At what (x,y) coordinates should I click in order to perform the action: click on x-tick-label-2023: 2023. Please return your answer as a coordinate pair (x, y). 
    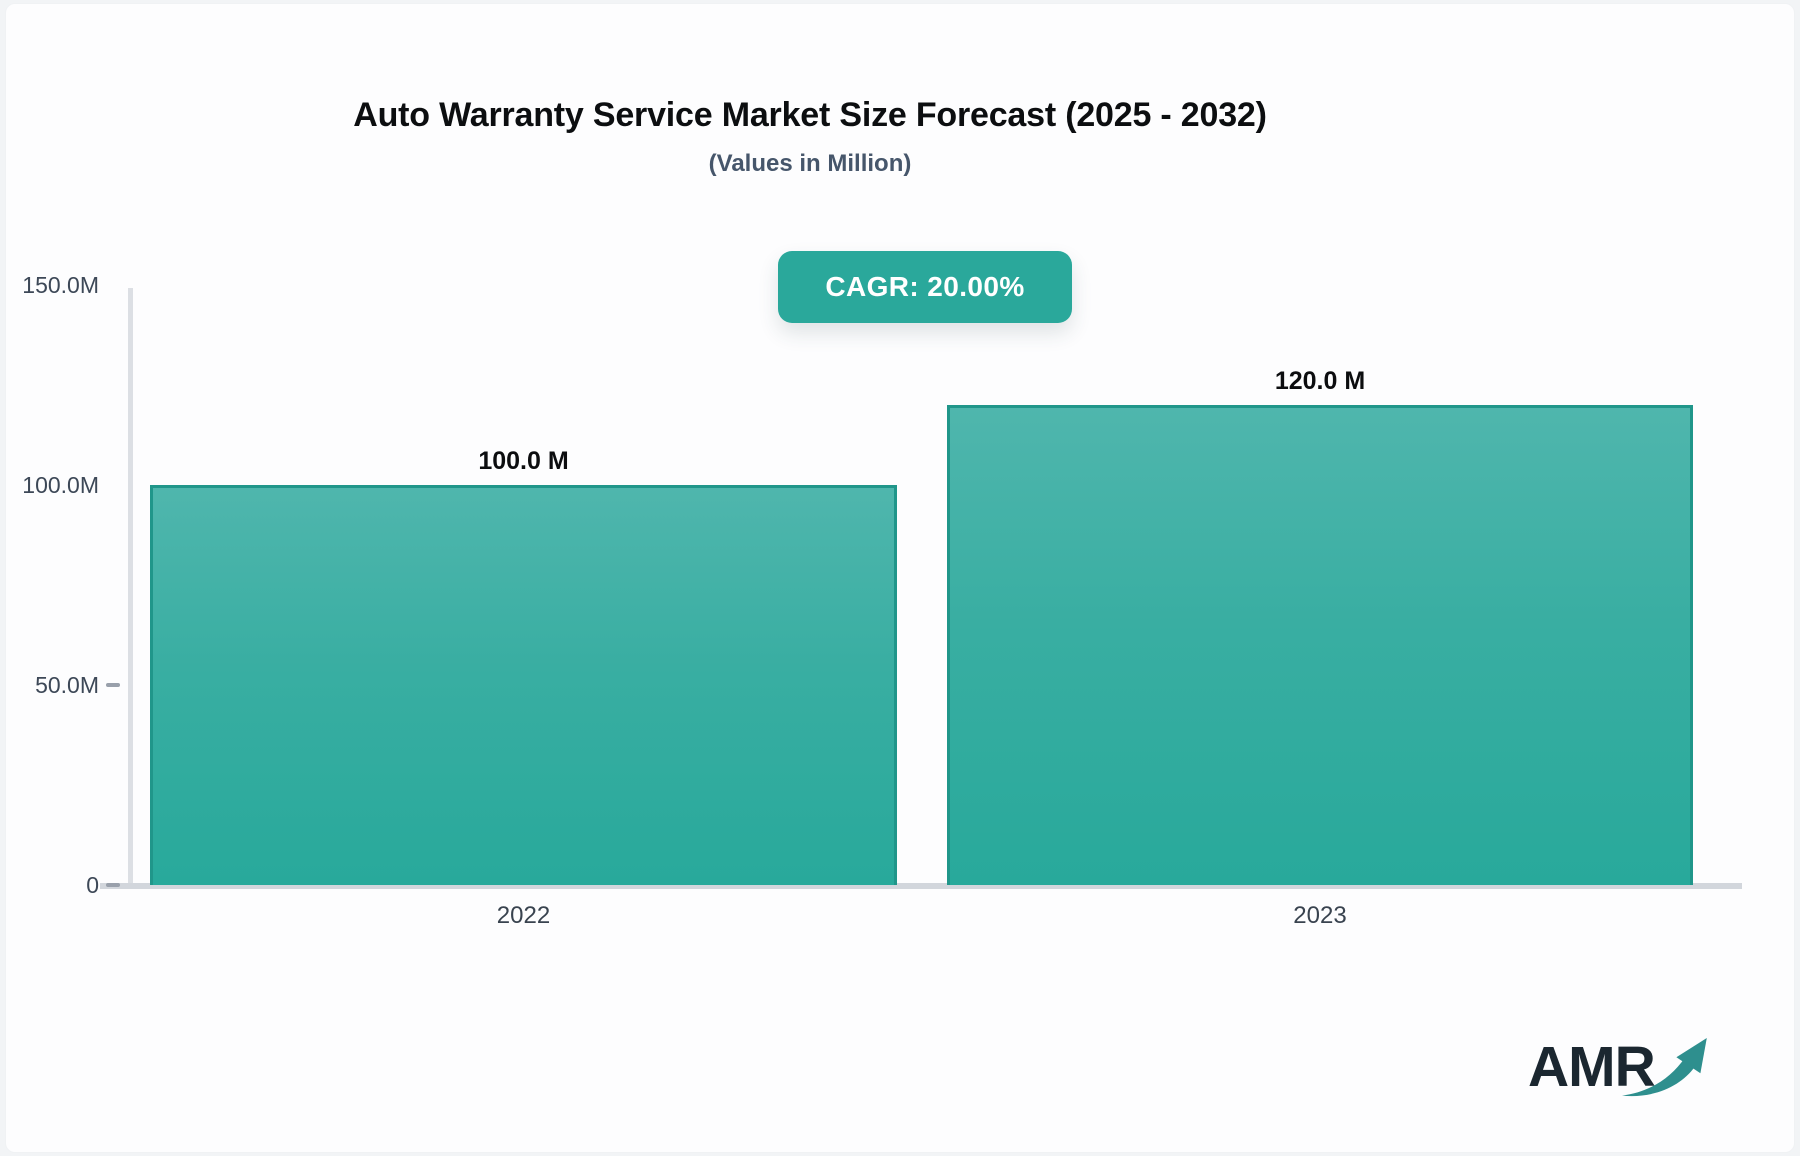
    Looking at the image, I should click on (1320, 915).